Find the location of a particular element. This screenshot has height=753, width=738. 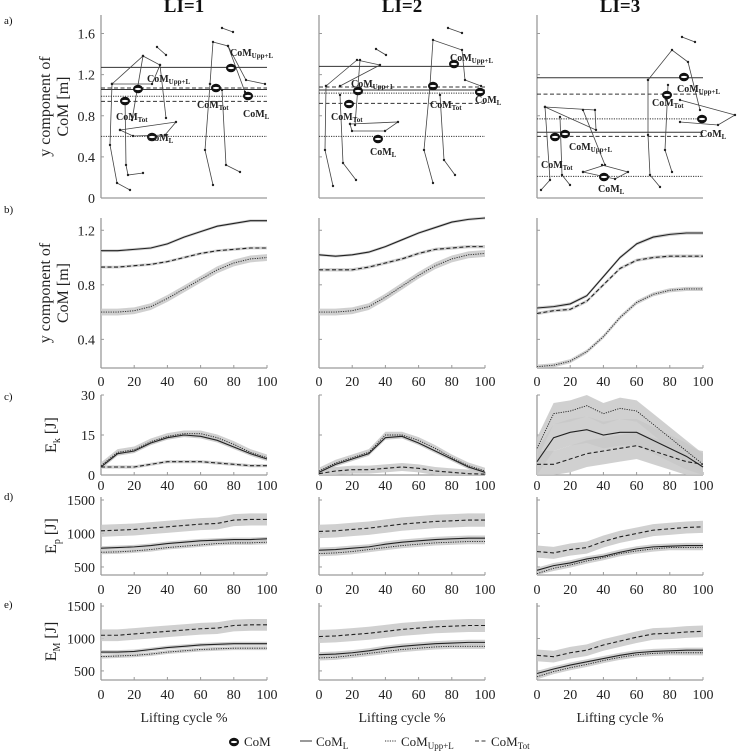

legend-label: CoMTot is located at coordinates (510, 742).